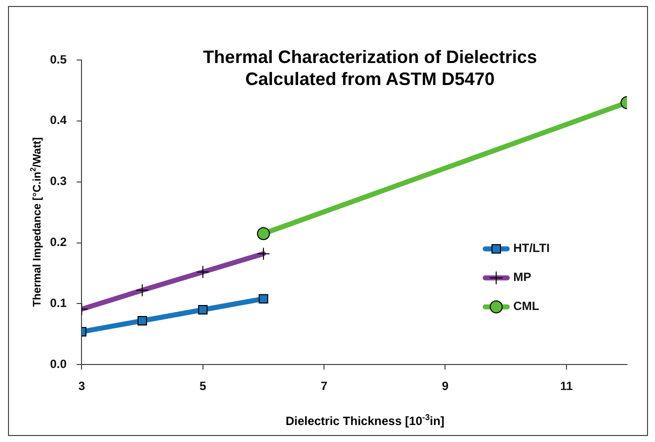 This screenshot has width=655, height=442. Describe the element at coordinates (82, 386) in the screenshot. I see `x-tick-label: 3` at that location.